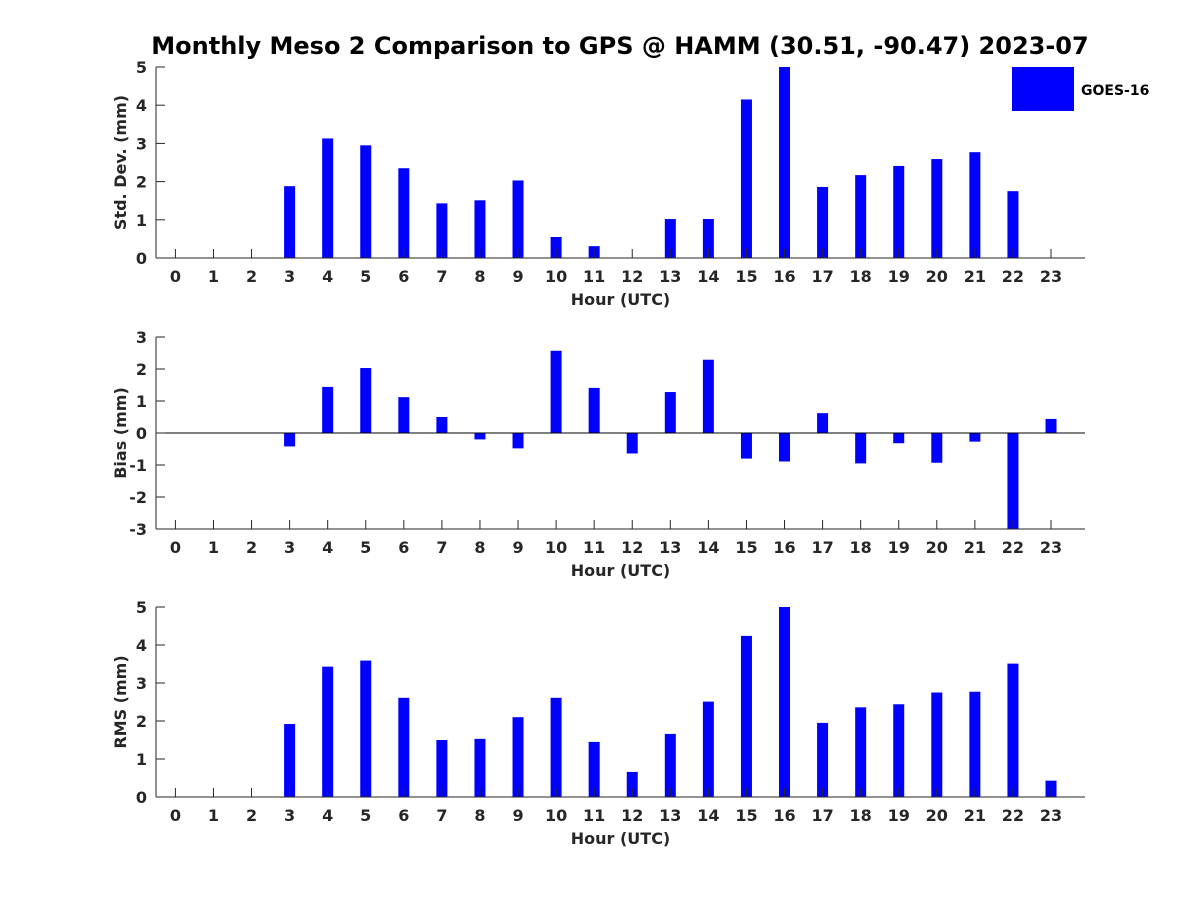  I want to click on y-axis-label: Std. Dev. (mm), so click(120, 162).